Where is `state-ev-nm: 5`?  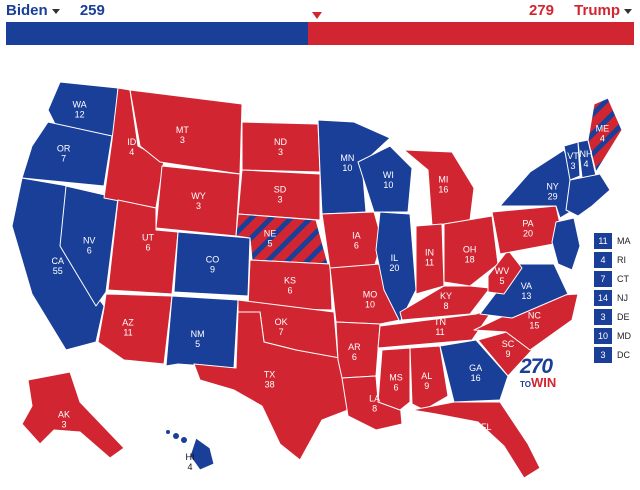 state-ev-nm: 5 is located at coordinates (197, 344).